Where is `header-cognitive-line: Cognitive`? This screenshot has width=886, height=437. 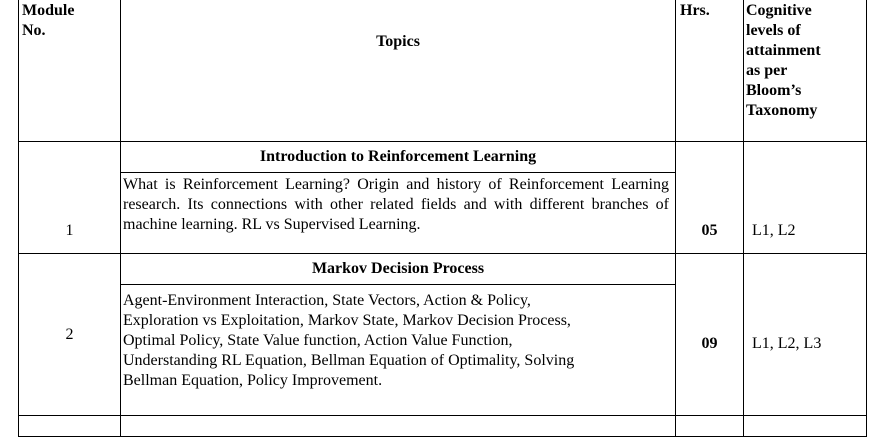 header-cognitive-line: Cognitive is located at coordinates (779, 10).